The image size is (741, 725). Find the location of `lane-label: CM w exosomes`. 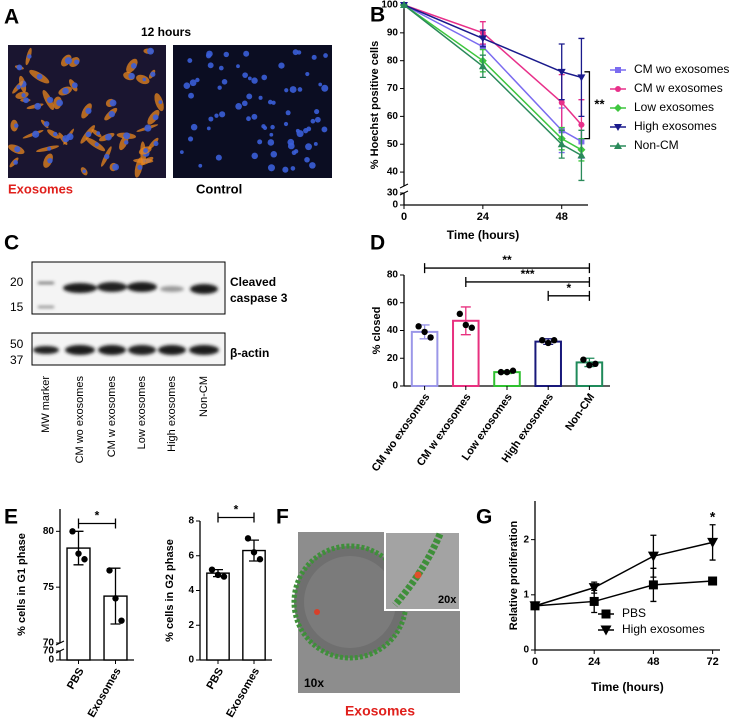

lane-label: CM w exosomes is located at coordinates (112, 417).